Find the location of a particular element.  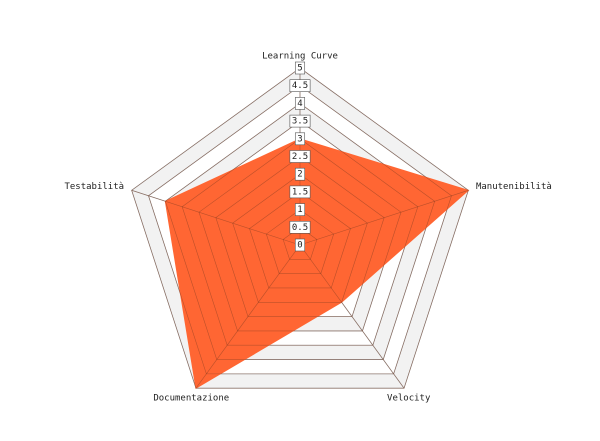

tick-label-group: 3 is located at coordinates (300, 139).